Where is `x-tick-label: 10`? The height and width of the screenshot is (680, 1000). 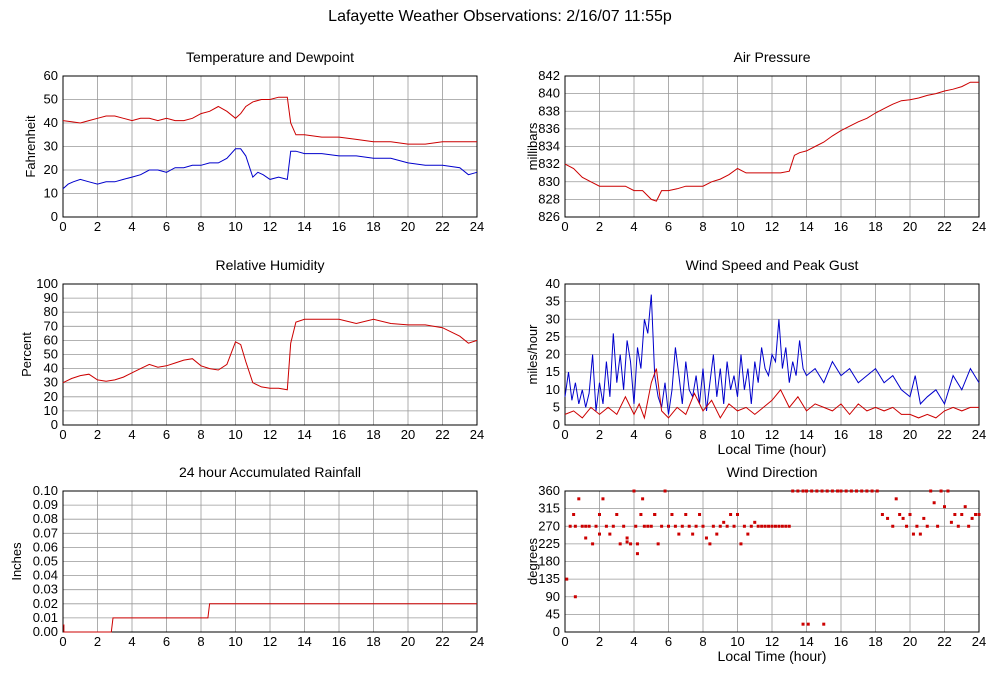
x-tick-label: 10 is located at coordinates (235, 641).